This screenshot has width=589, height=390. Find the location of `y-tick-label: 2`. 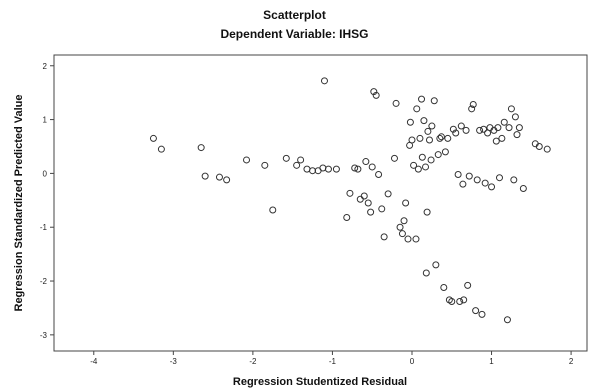

y-tick-label: 2 is located at coordinates (45, 66).